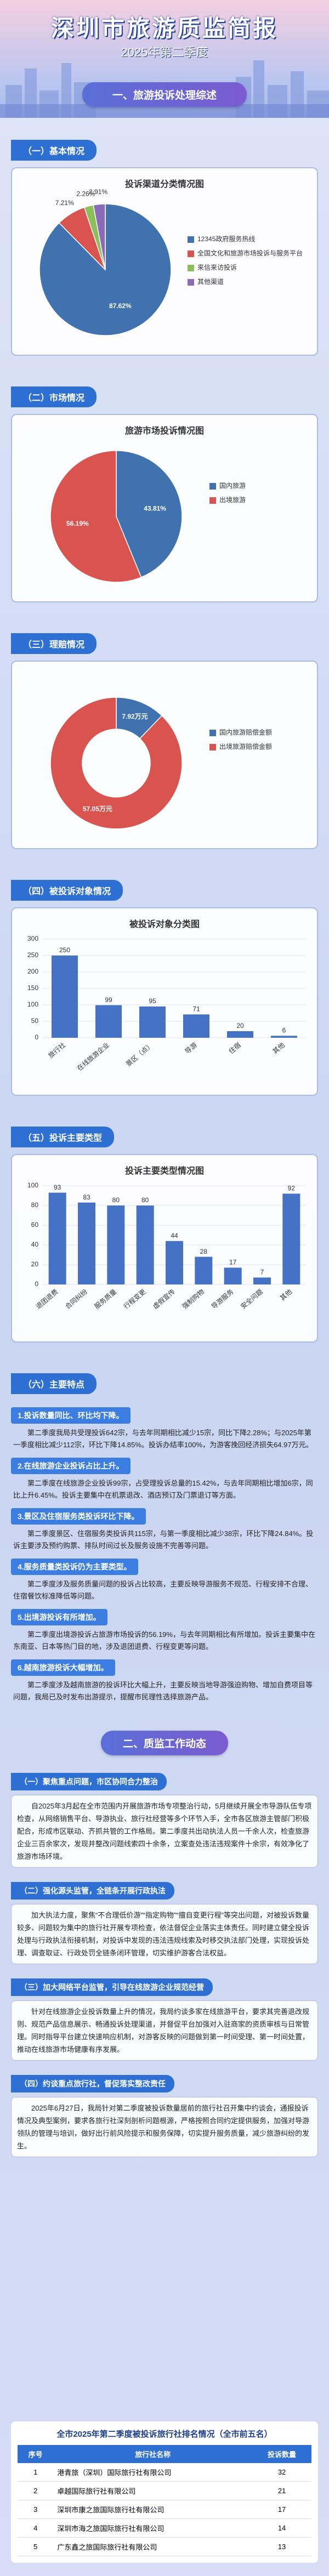 Image resolution: width=329 pixels, height=2576 pixels. I want to click on report-title: 深圳市旅游质监简报, so click(164, 28).